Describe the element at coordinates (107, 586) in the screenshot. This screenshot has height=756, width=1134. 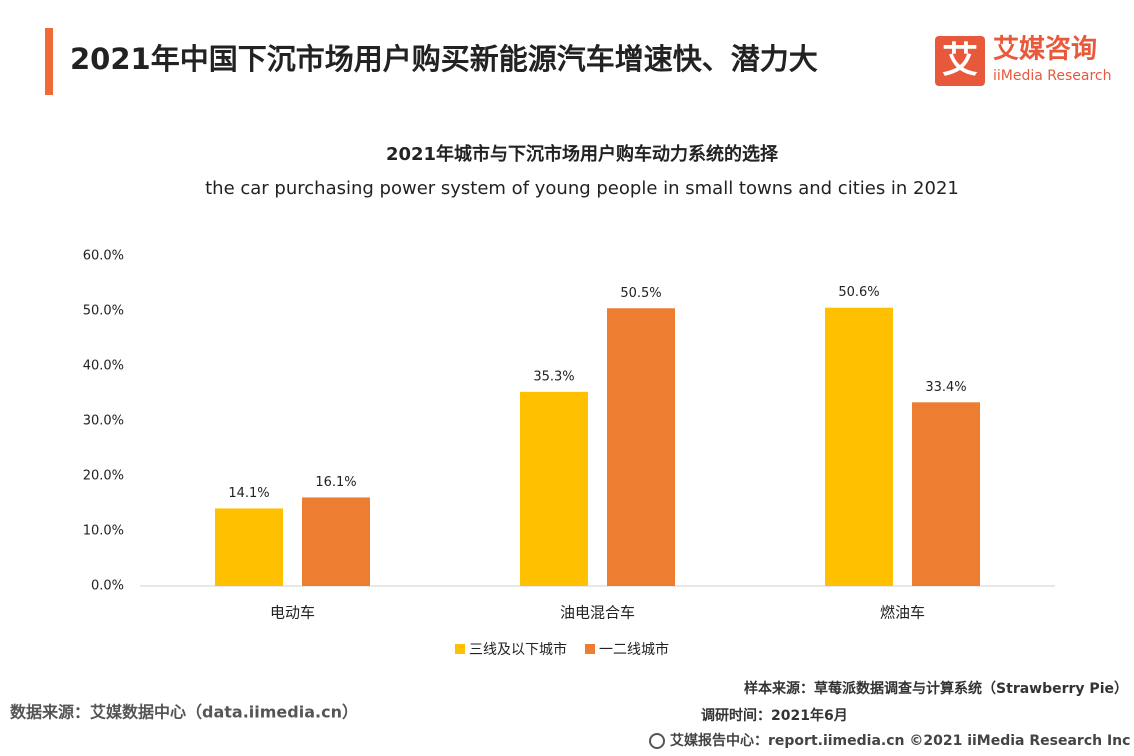
I see `y-tick-label: 0.0%` at that location.